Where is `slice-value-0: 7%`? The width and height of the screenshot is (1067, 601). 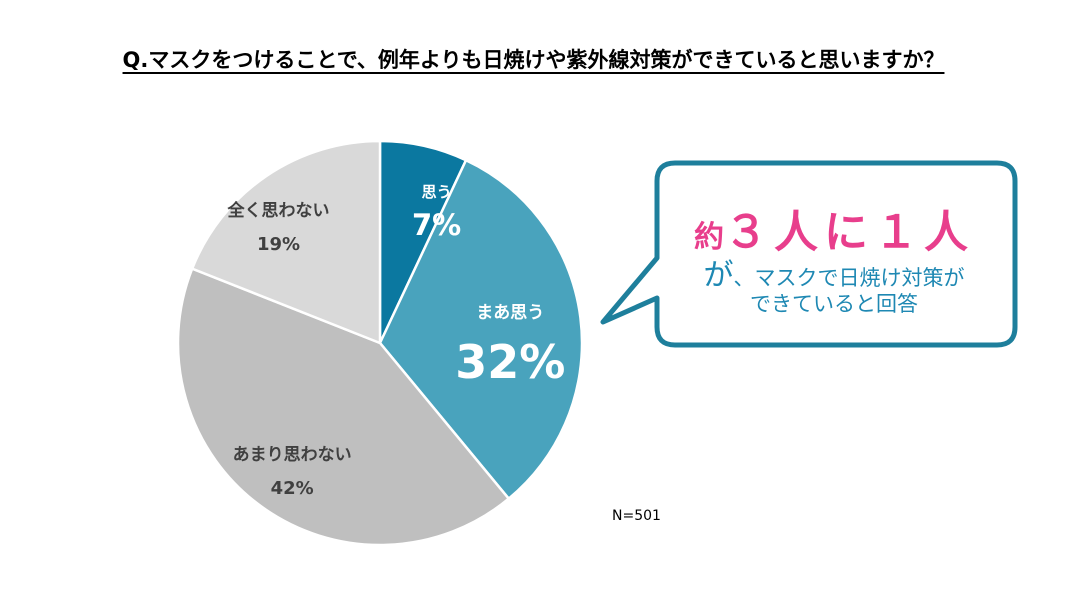
slice-value-0: 7% is located at coordinates (436, 225).